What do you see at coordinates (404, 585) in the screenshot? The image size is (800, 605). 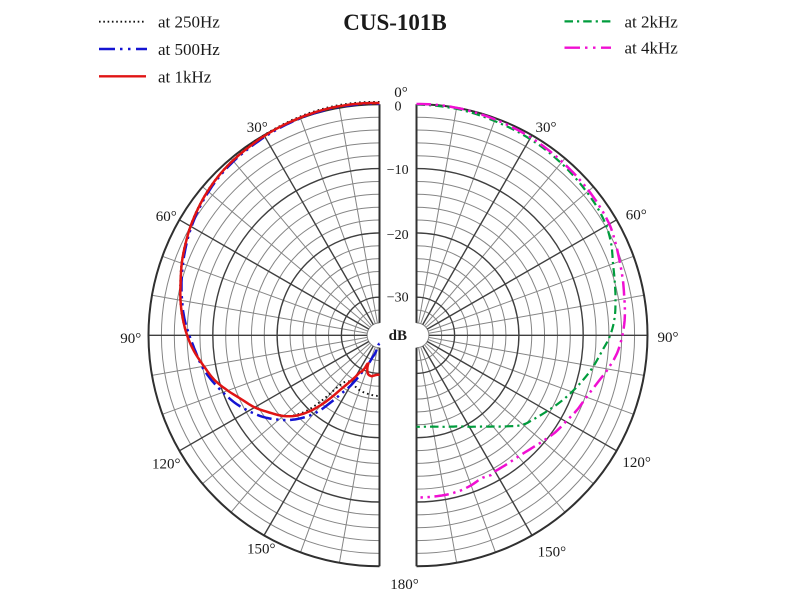 I see `svg-text: 180°` at bounding box center [404, 585].